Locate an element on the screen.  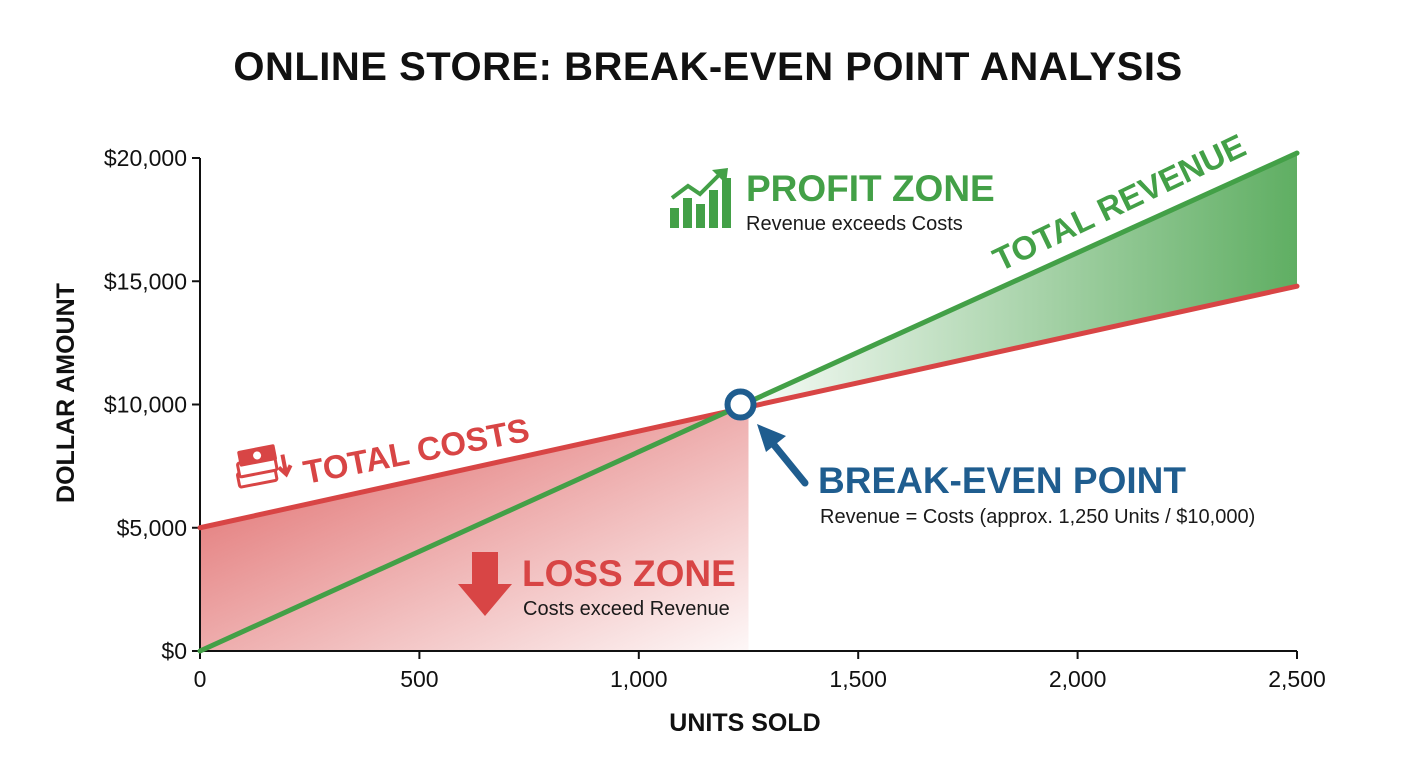
loss-zone-title: LOSS ZONE is located at coordinates (629, 573).